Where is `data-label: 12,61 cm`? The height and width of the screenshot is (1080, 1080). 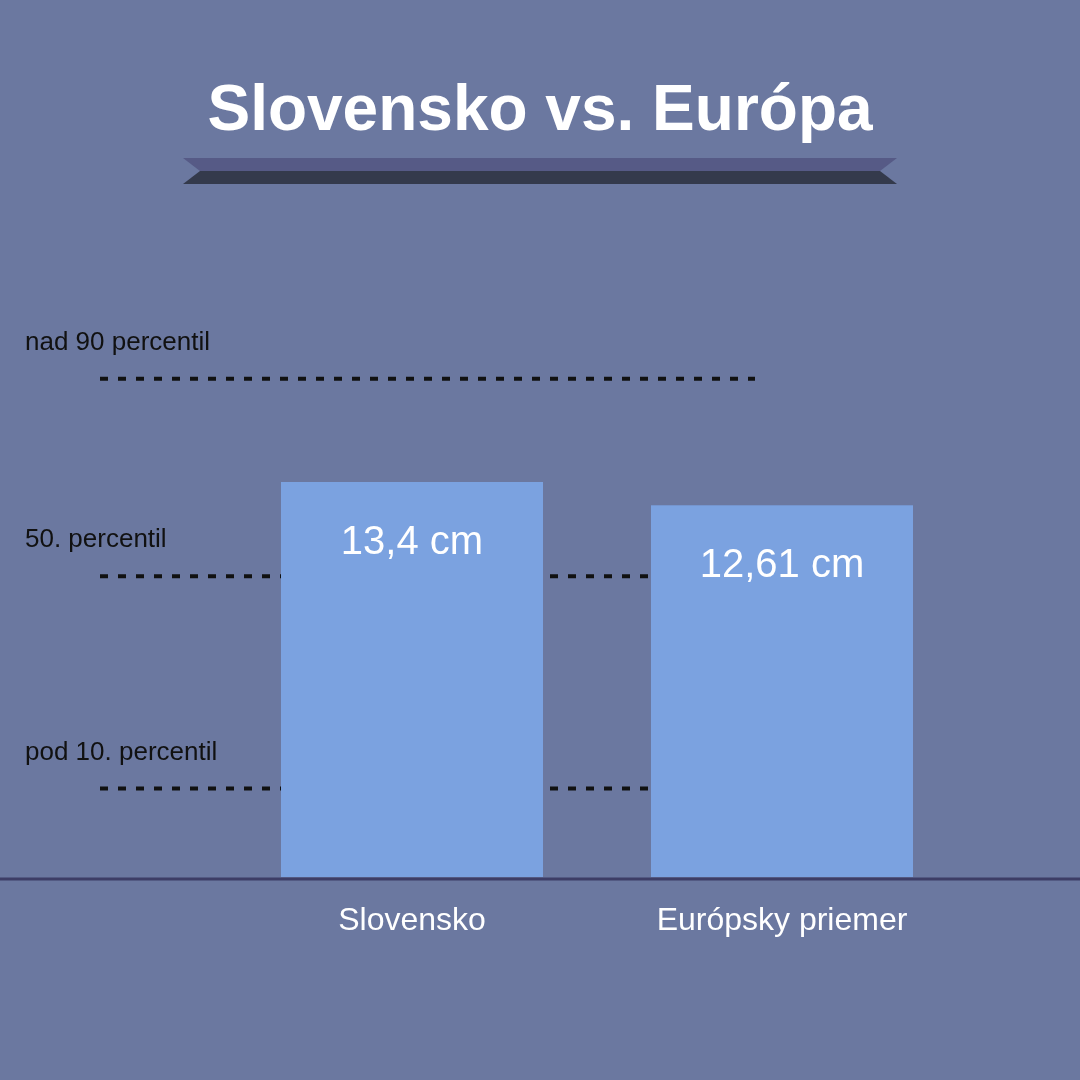
data-label: 12,61 cm is located at coordinates (782, 563).